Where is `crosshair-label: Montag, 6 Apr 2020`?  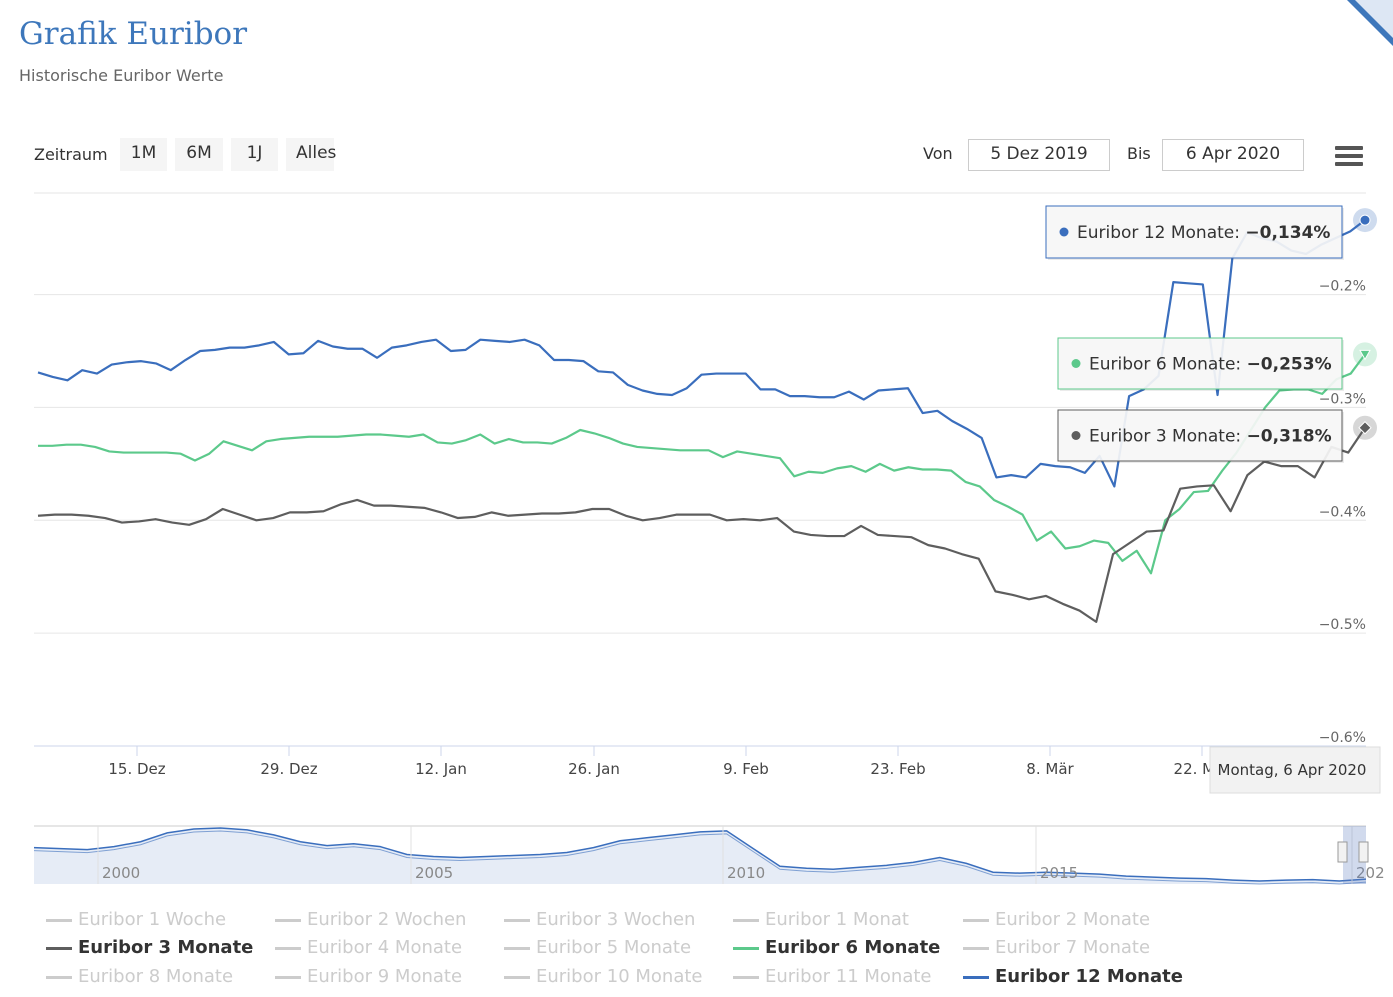 crosshair-label: Montag, 6 Apr 2020 is located at coordinates (1292, 770).